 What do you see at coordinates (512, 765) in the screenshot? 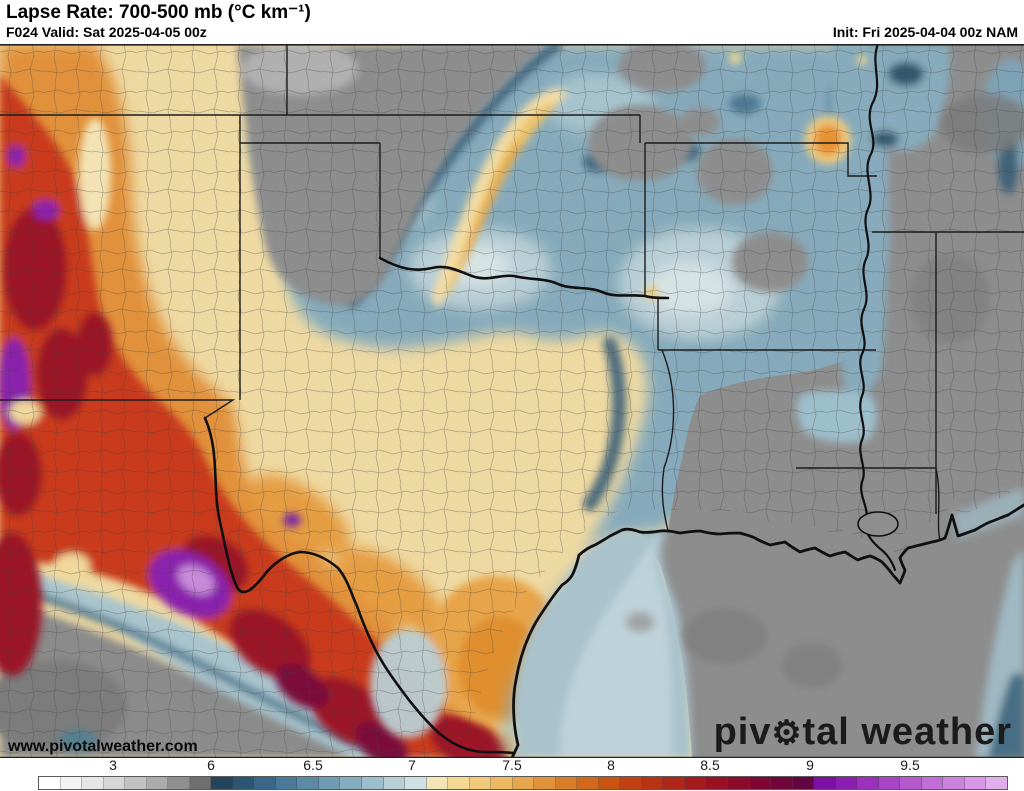
I see `colorbar-tick: 7.5` at bounding box center [512, 765].